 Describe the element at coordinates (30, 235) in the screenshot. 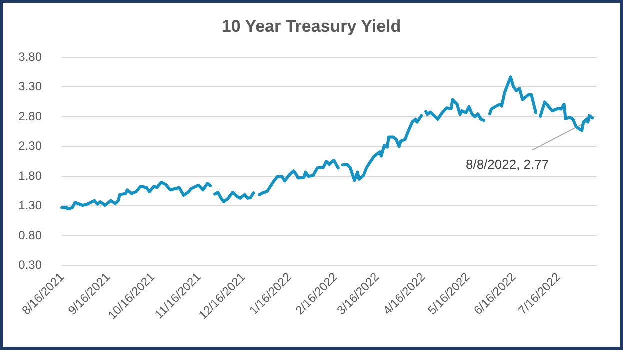

I see `y-tick-label: 0.80` at that location.